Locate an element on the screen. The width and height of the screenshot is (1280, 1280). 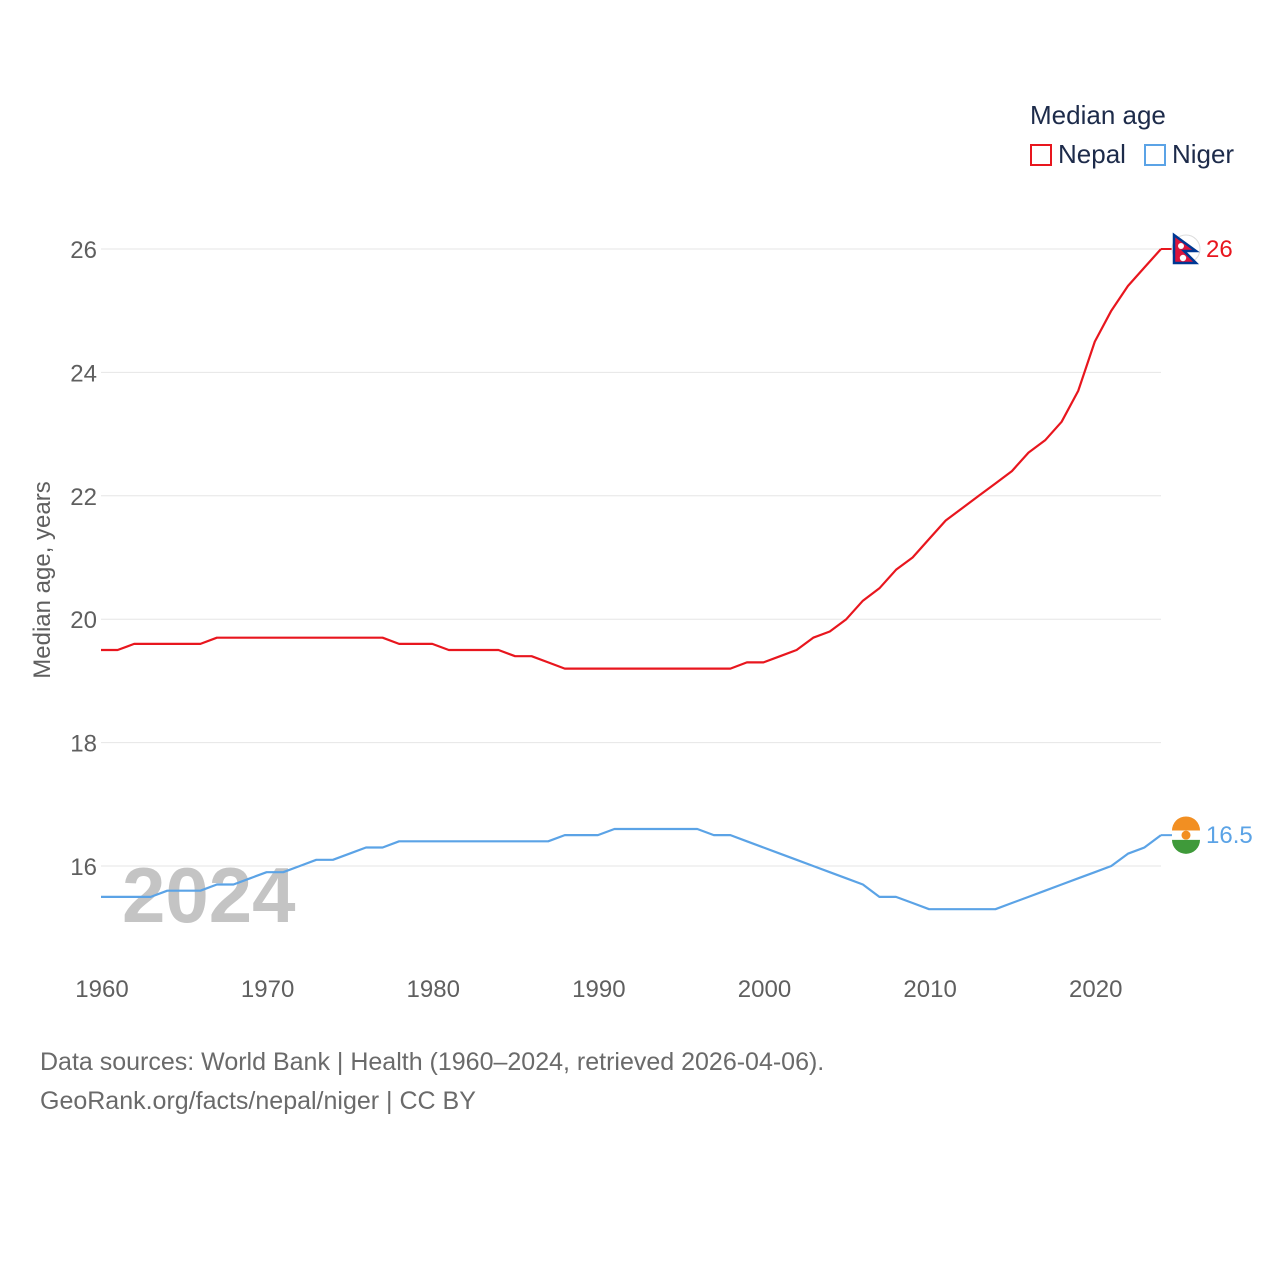
end-label-niger: 16.5 is located at coordinates (1229, 835).